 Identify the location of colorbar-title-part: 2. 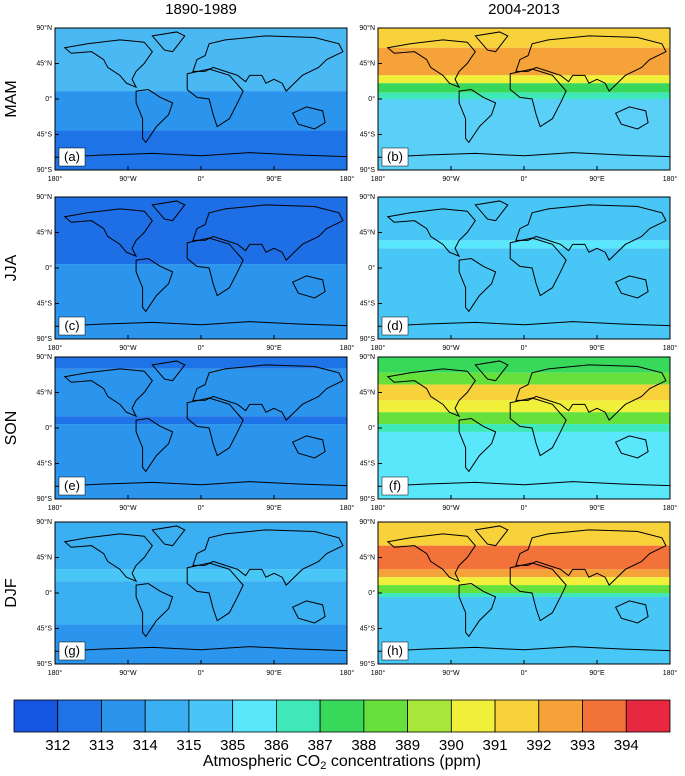
(323, 766).